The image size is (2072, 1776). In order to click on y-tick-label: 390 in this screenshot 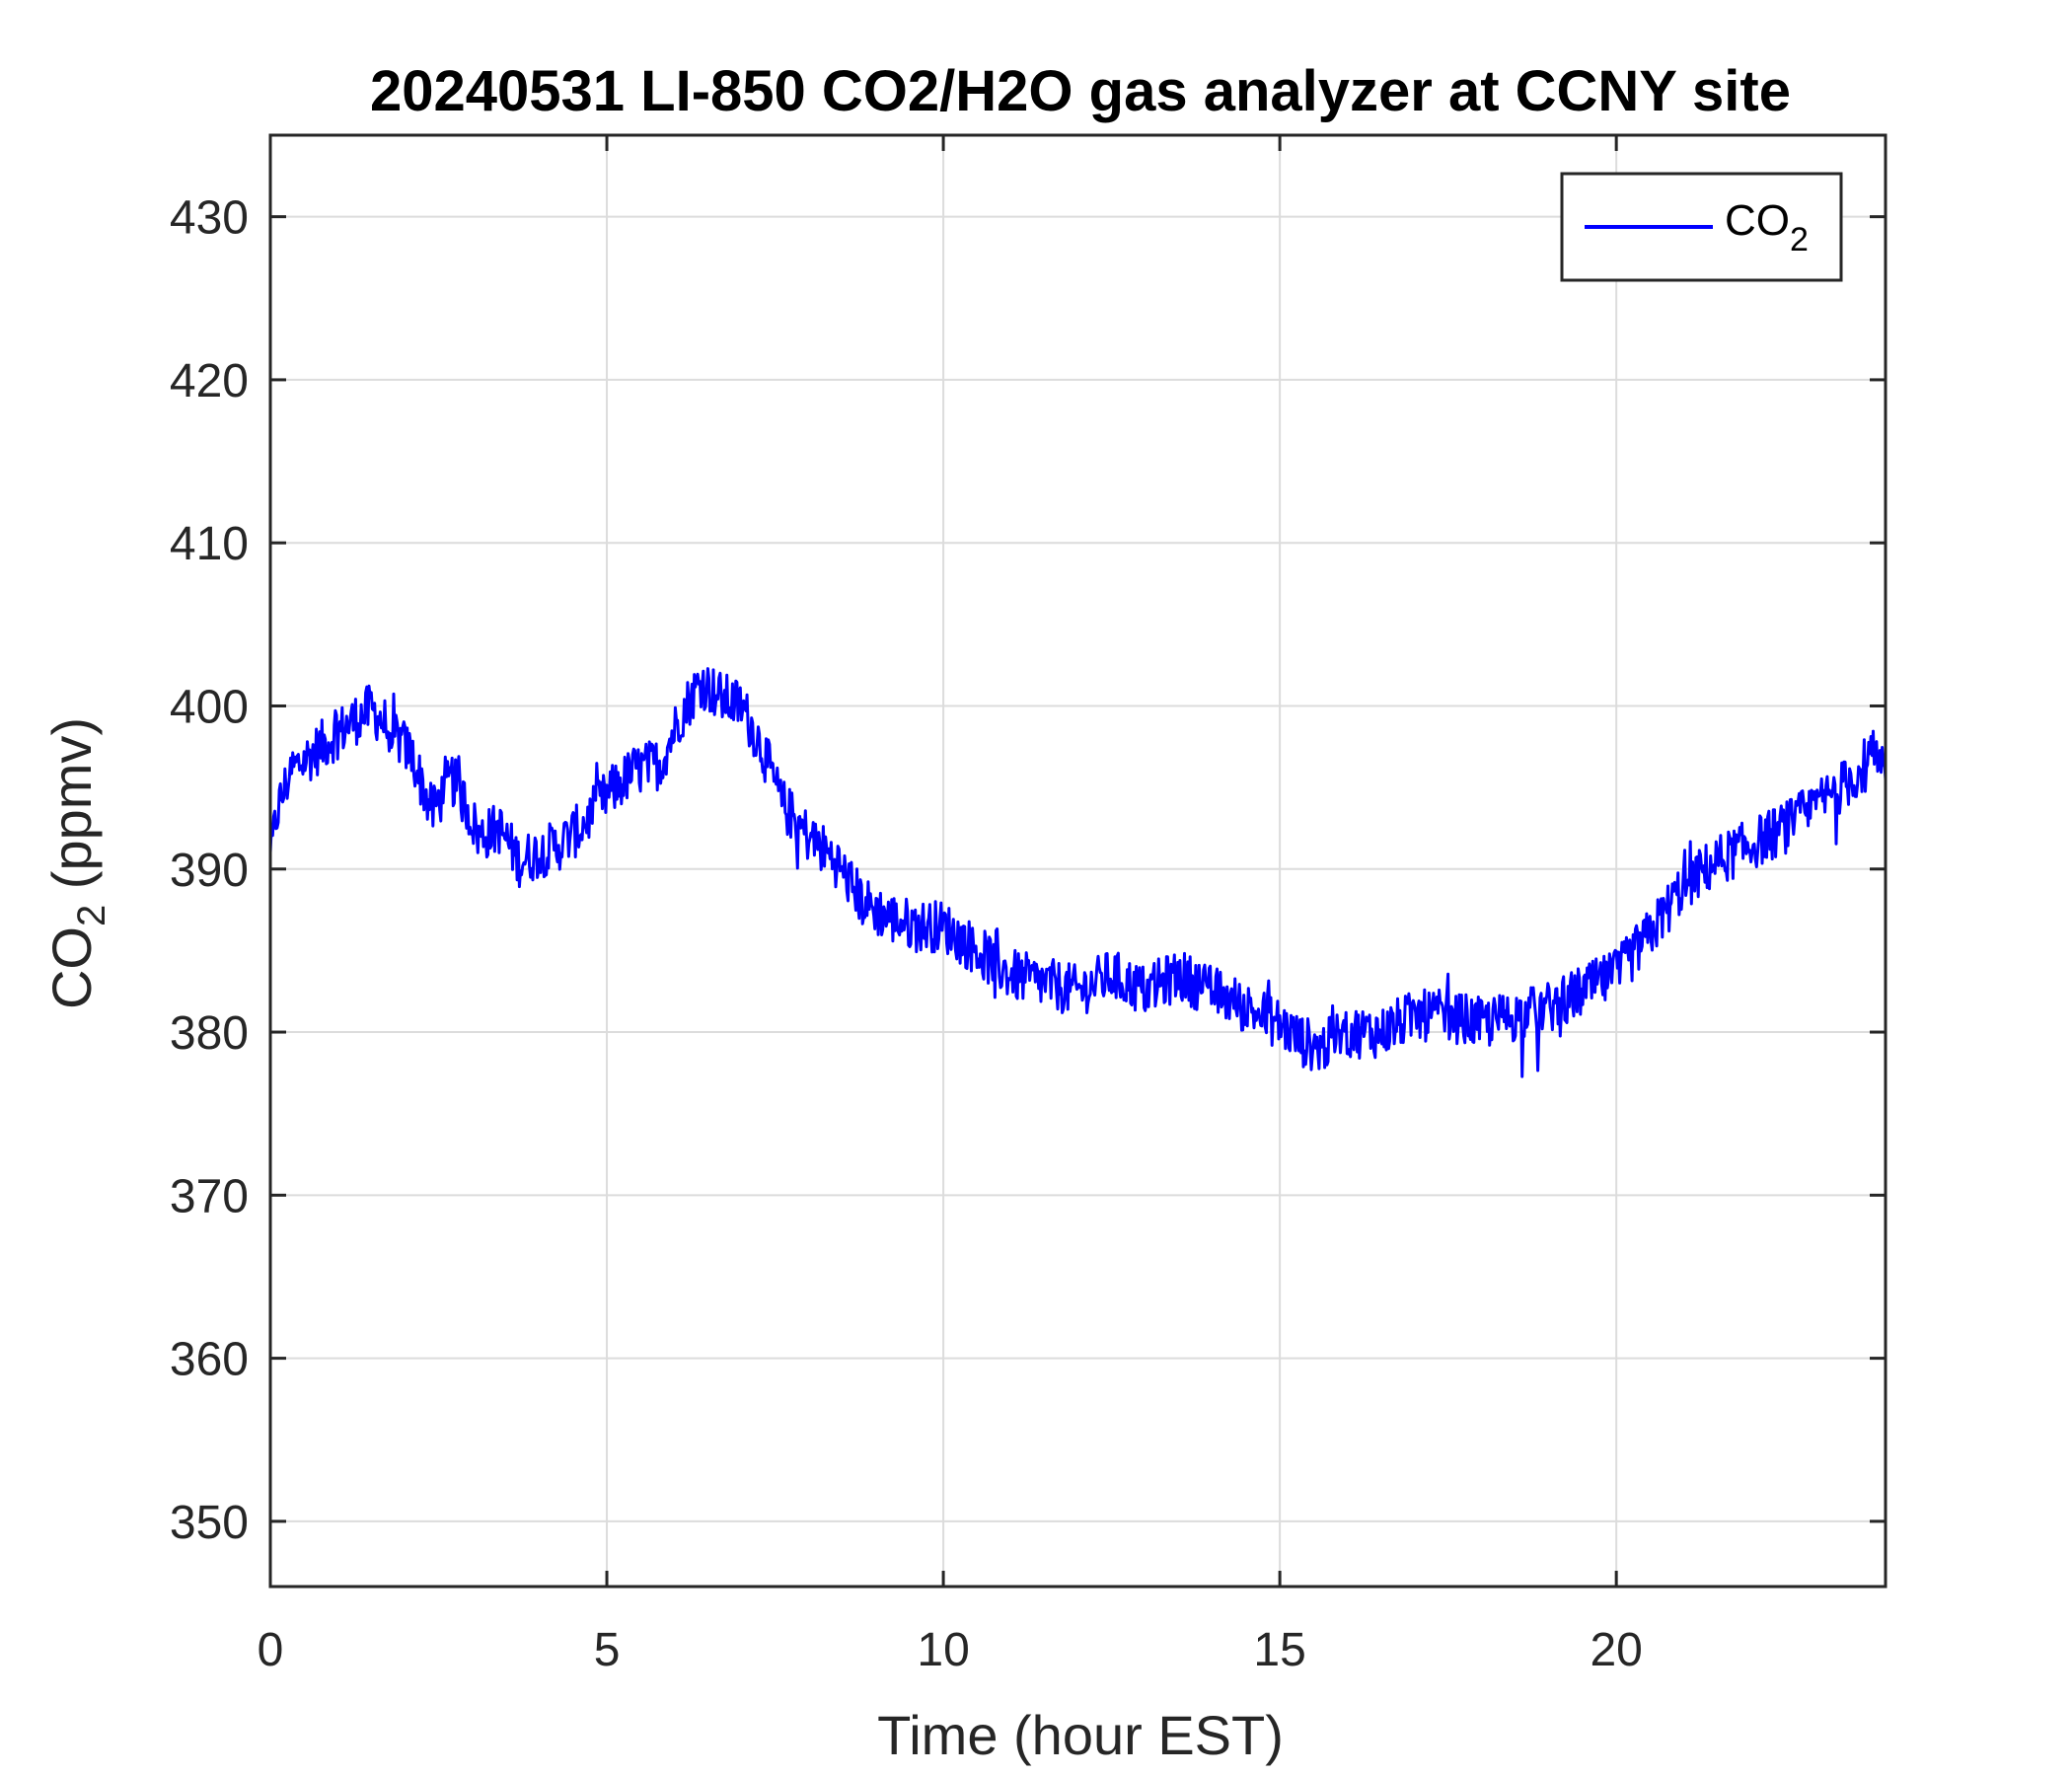, I will do `click(210, 871)`.